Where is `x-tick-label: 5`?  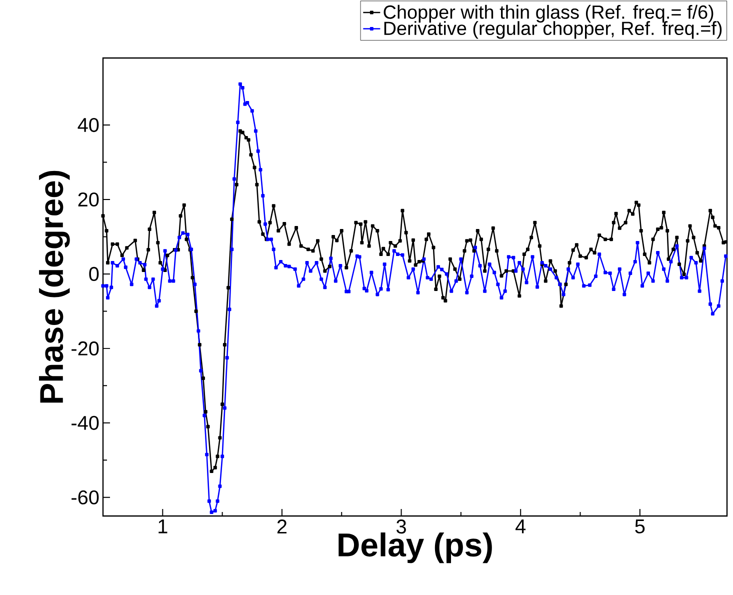 x-tick-label: 5 is located at coordinates (640, 527).